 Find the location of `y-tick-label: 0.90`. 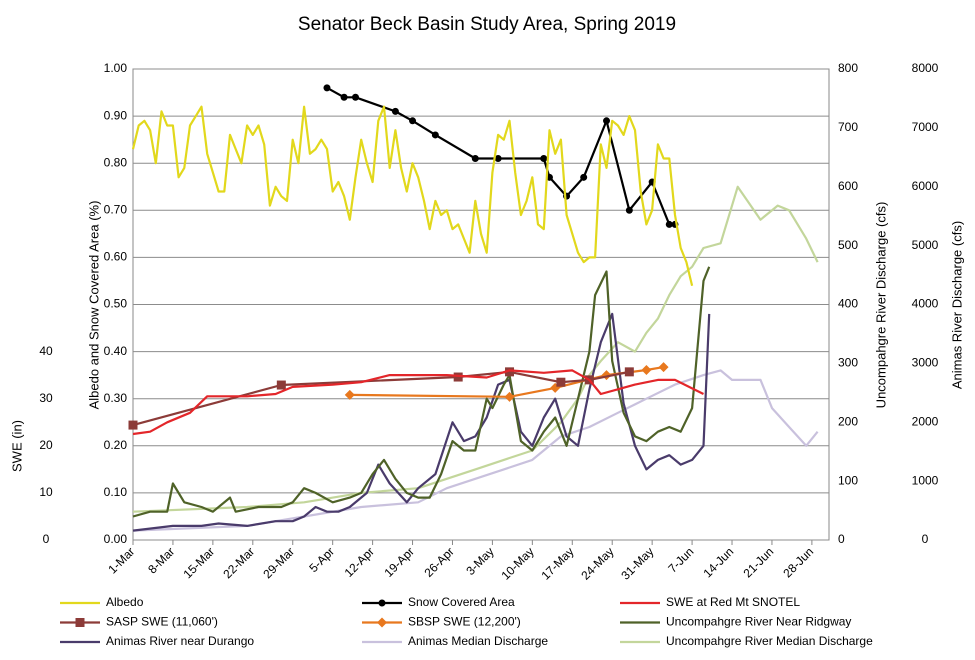

y-tick-label: 0.90 is located at coordinates (116, 115).